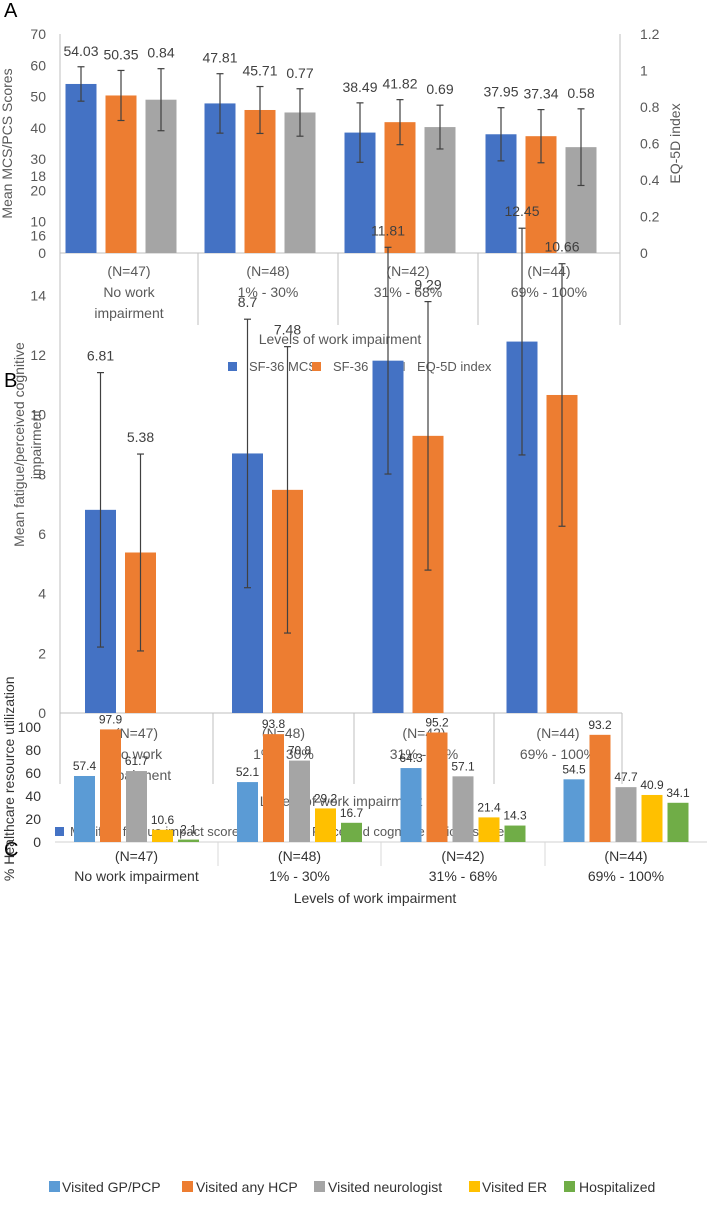 The image size is (709, 1230). What do you see at coordinates (42, 653) in the screenshot?
I see `panel-b-y-tick-label: 2` at bounding box center [42, 653].